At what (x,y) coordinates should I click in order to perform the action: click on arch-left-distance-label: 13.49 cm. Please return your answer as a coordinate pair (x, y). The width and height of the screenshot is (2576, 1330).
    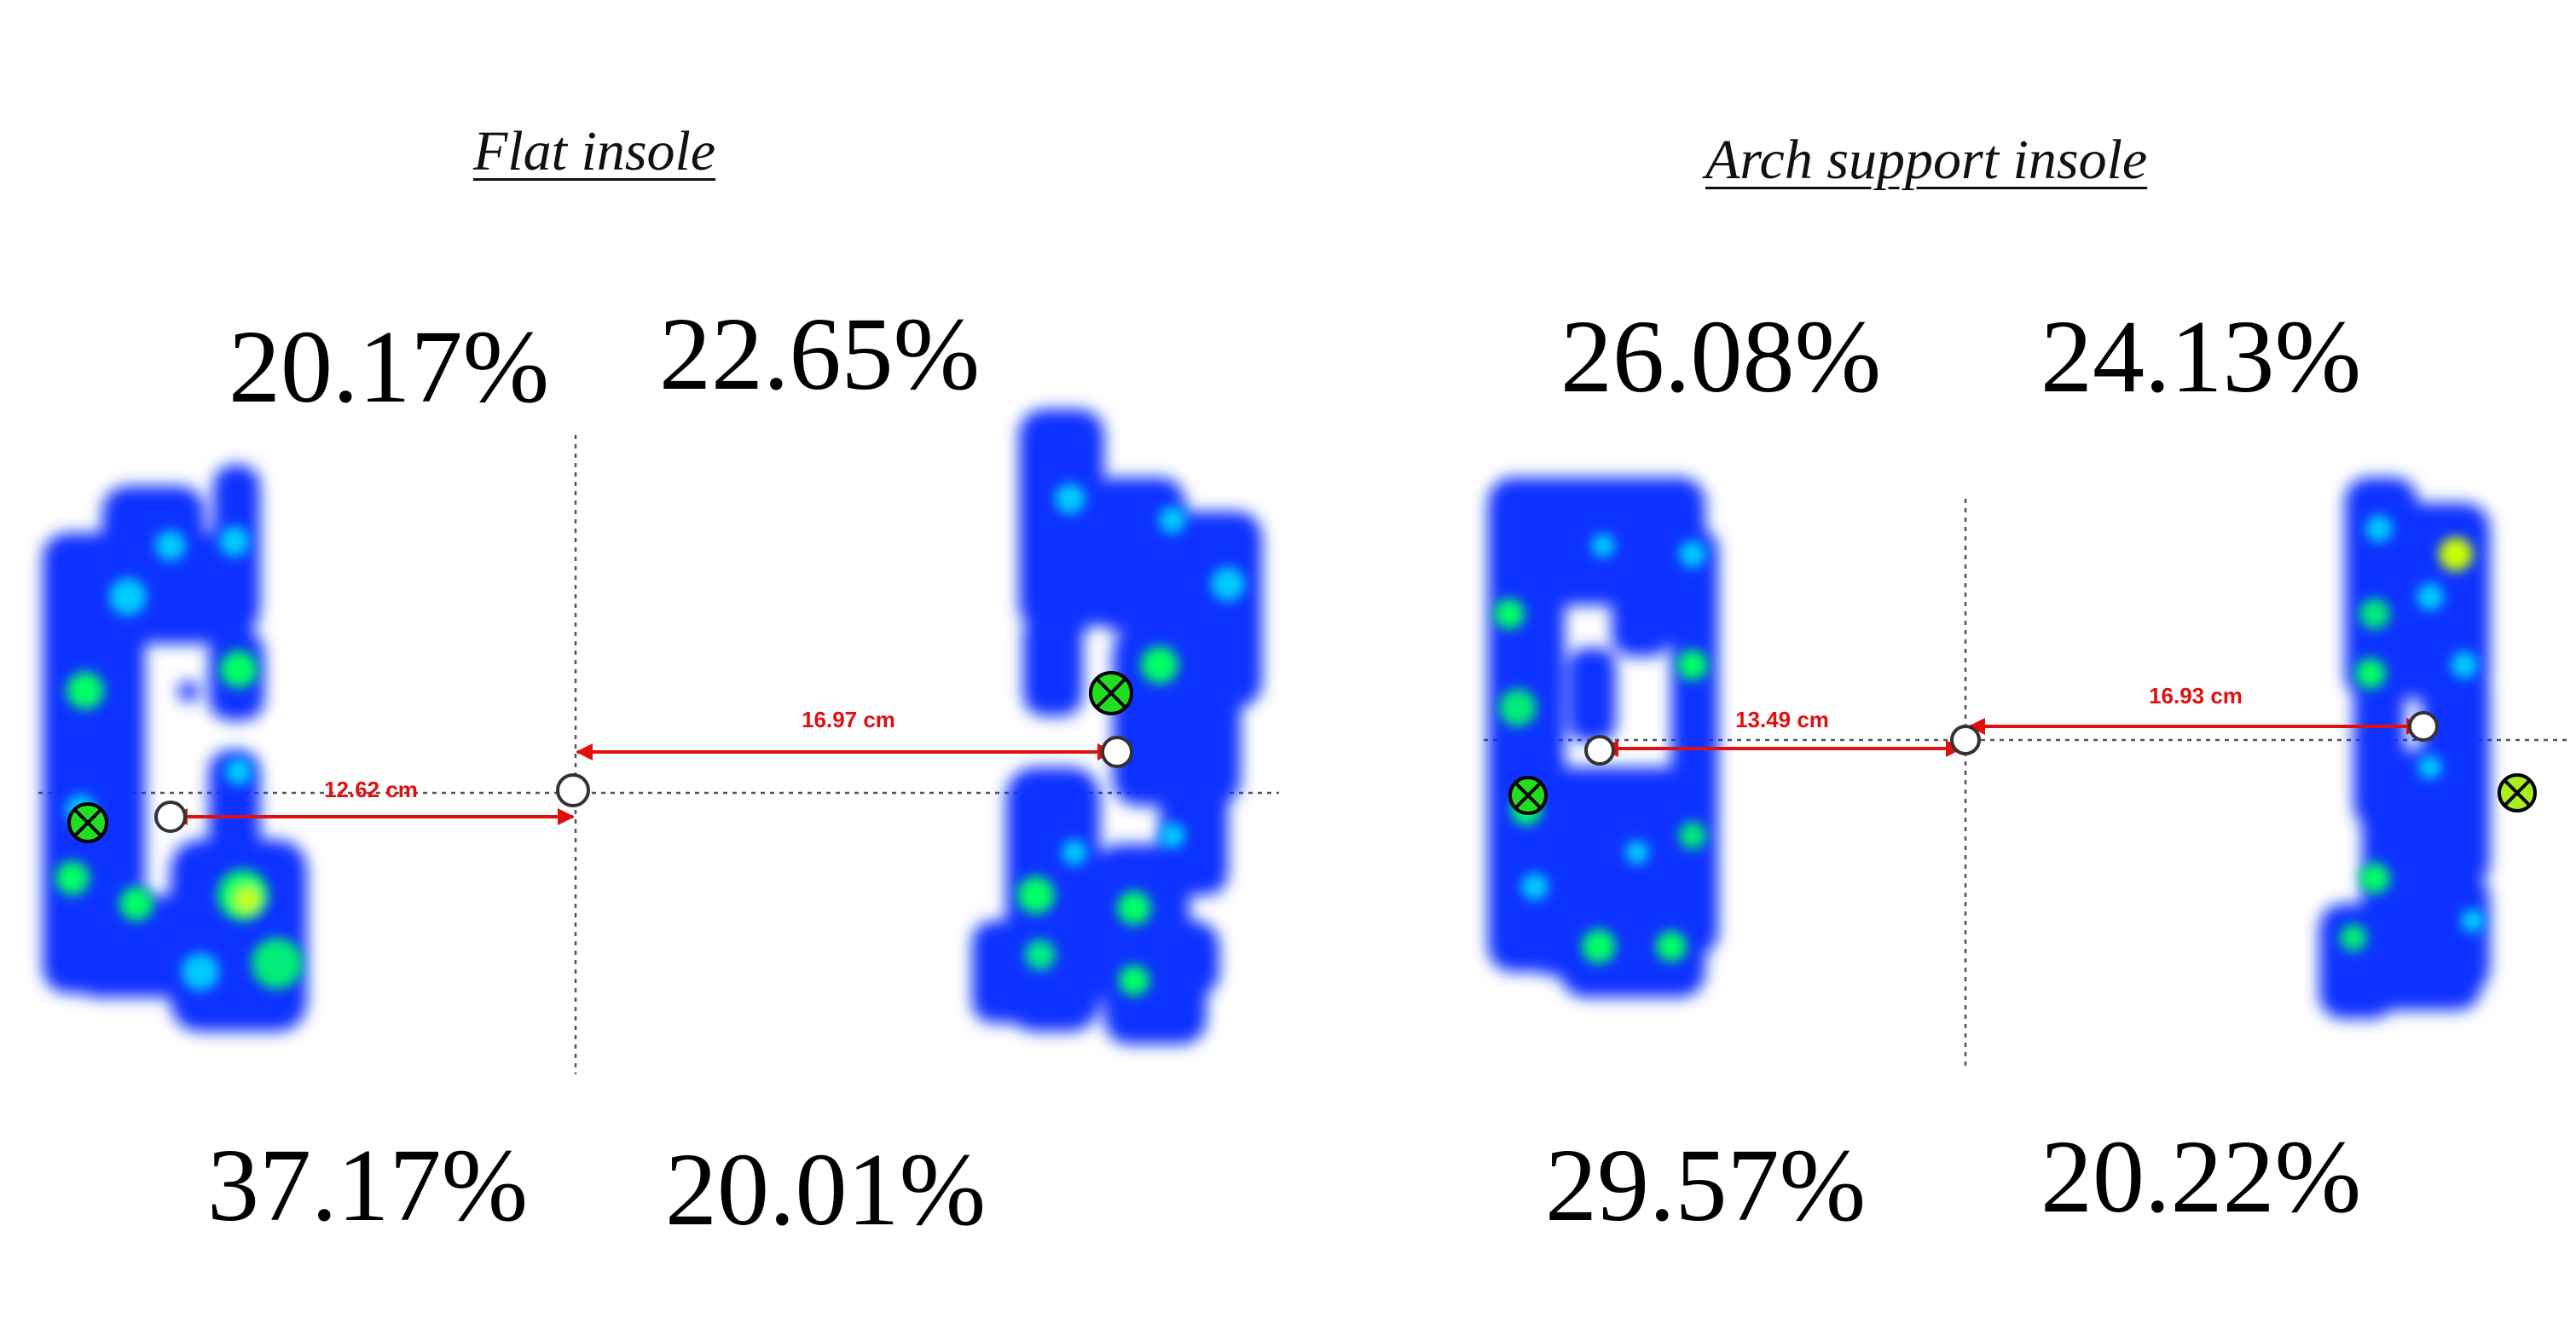
    Looking at the image, I should click on (1782, 719).